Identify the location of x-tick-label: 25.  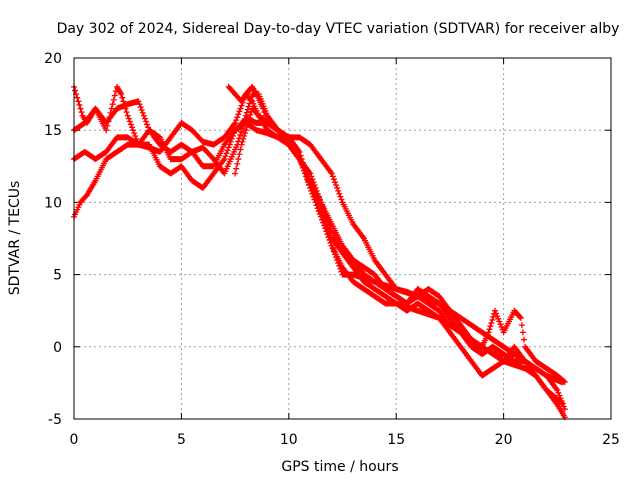
(611, 440).